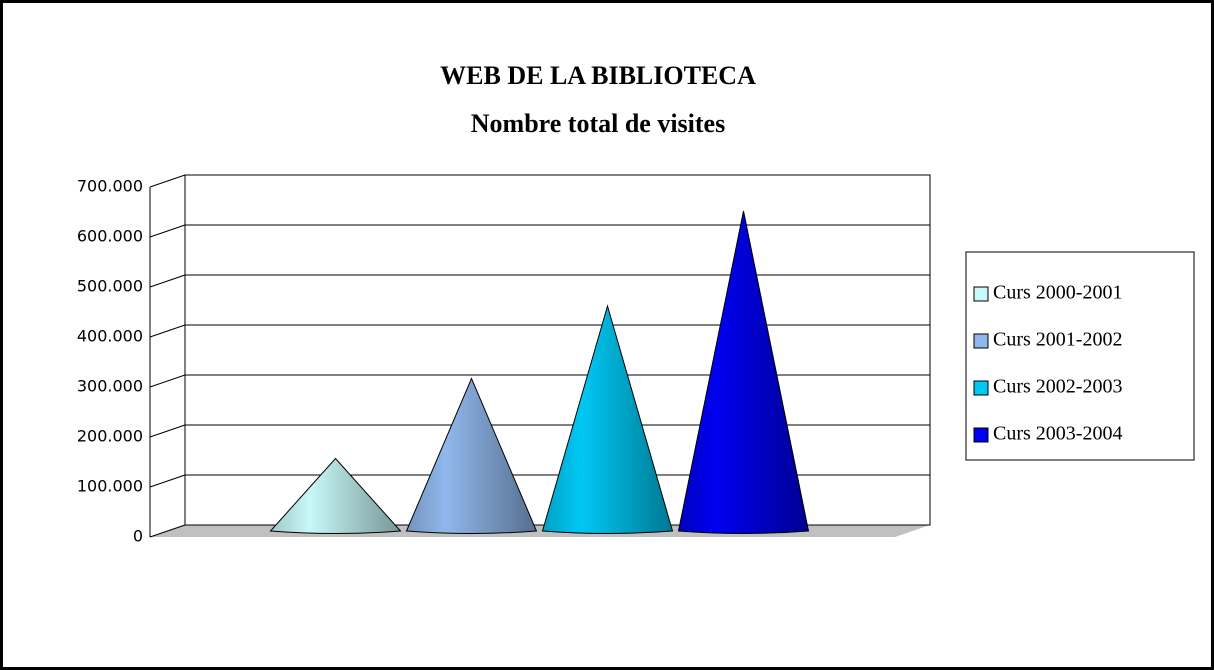 Image resolution: width=1214 pixels, height=670 pixels. What do you see at coordinates (1080, 356) in the screenshot?
I see `legend` at bounding box center [1080, 356].